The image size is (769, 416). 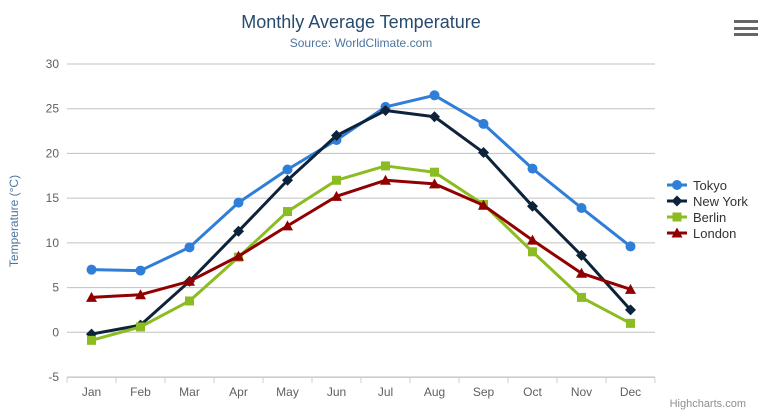 What do you see at coordinates (720, 201) in the screenshot?
I see `legend-item-label: New York` at bounding box center [720, 201].